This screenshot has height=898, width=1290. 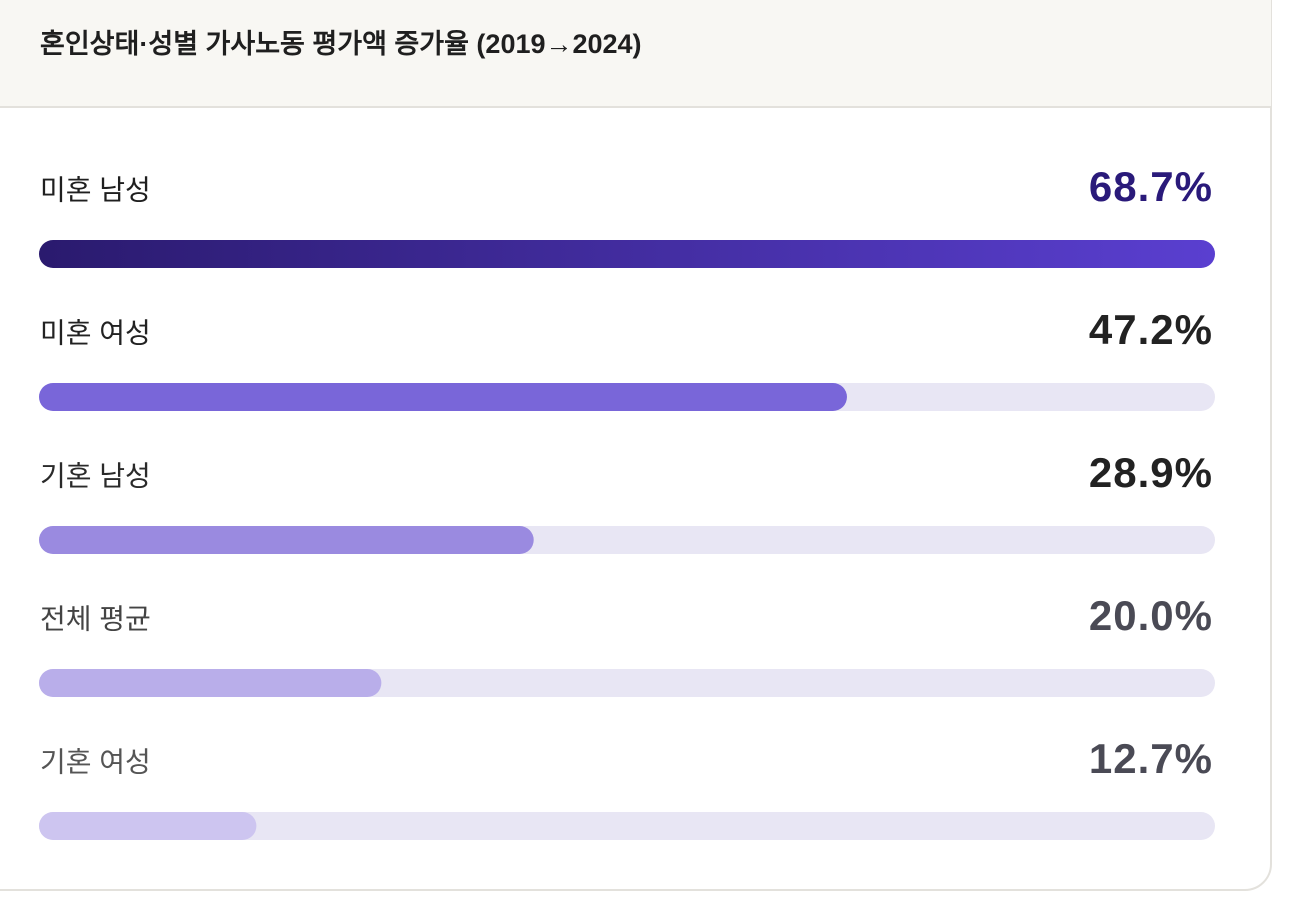 I want to click on category-label: 미혼 남성, so click(x=95, y=189).